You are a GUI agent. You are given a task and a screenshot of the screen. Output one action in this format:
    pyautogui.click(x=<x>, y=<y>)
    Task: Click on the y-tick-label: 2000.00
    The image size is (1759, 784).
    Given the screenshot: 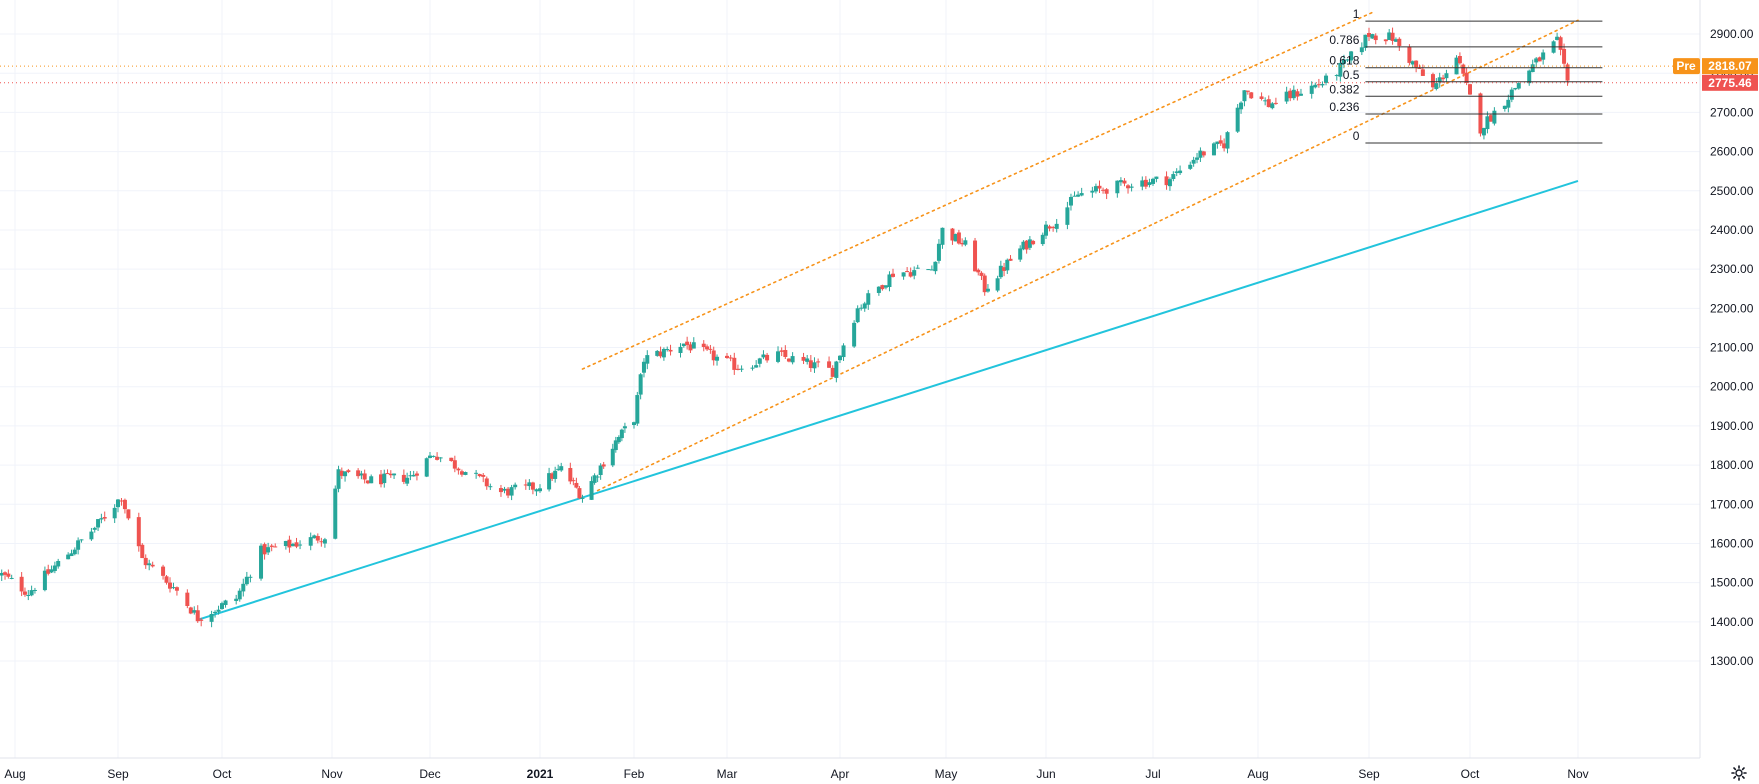 What is the action you would take?
    pyautogui.click(x=1732, y=387)
    